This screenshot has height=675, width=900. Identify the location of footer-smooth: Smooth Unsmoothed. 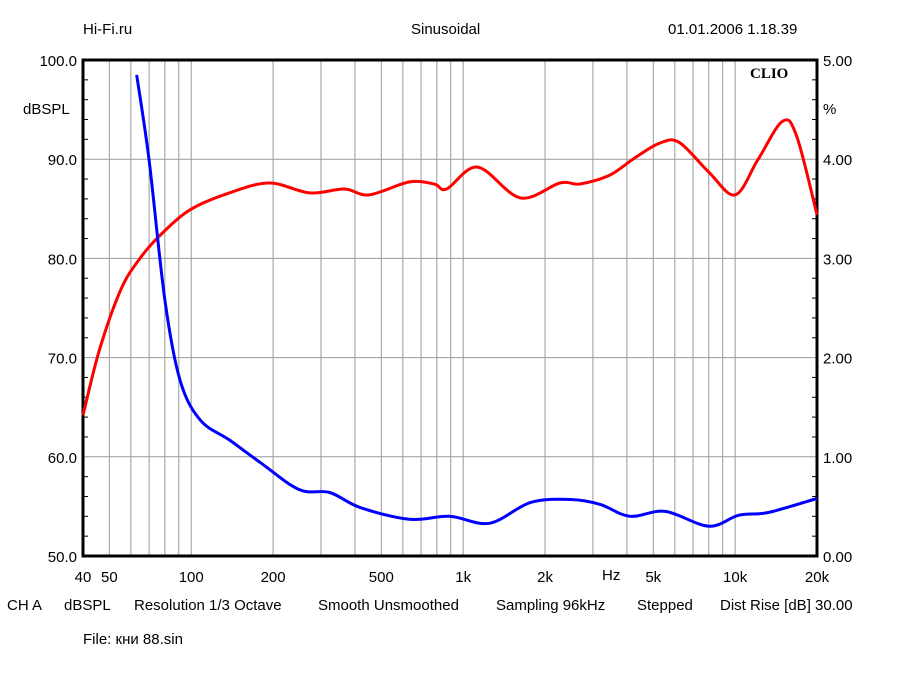
(388, 605).